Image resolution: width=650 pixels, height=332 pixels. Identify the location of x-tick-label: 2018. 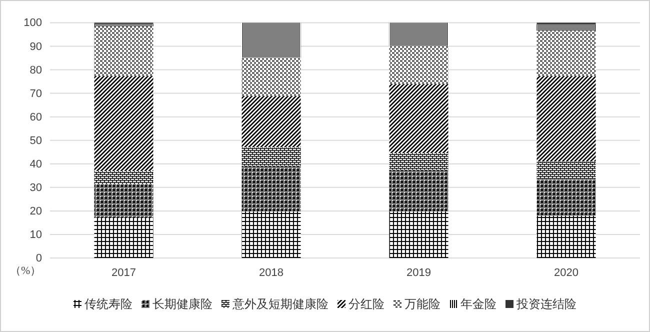
(271, 272).